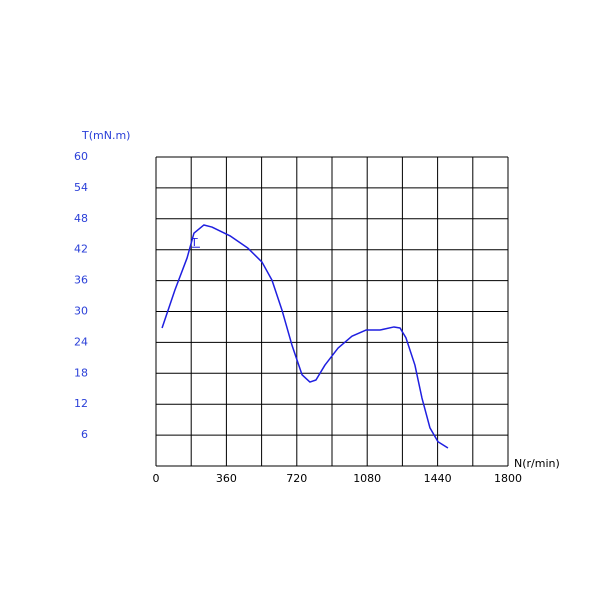 Image resolution: width=600 pixels, height=600 pixels. What do you see at coordinates (84, 434) in the screenshot?
I see `y-tick-label: 6` at bounding box center [84, 434].